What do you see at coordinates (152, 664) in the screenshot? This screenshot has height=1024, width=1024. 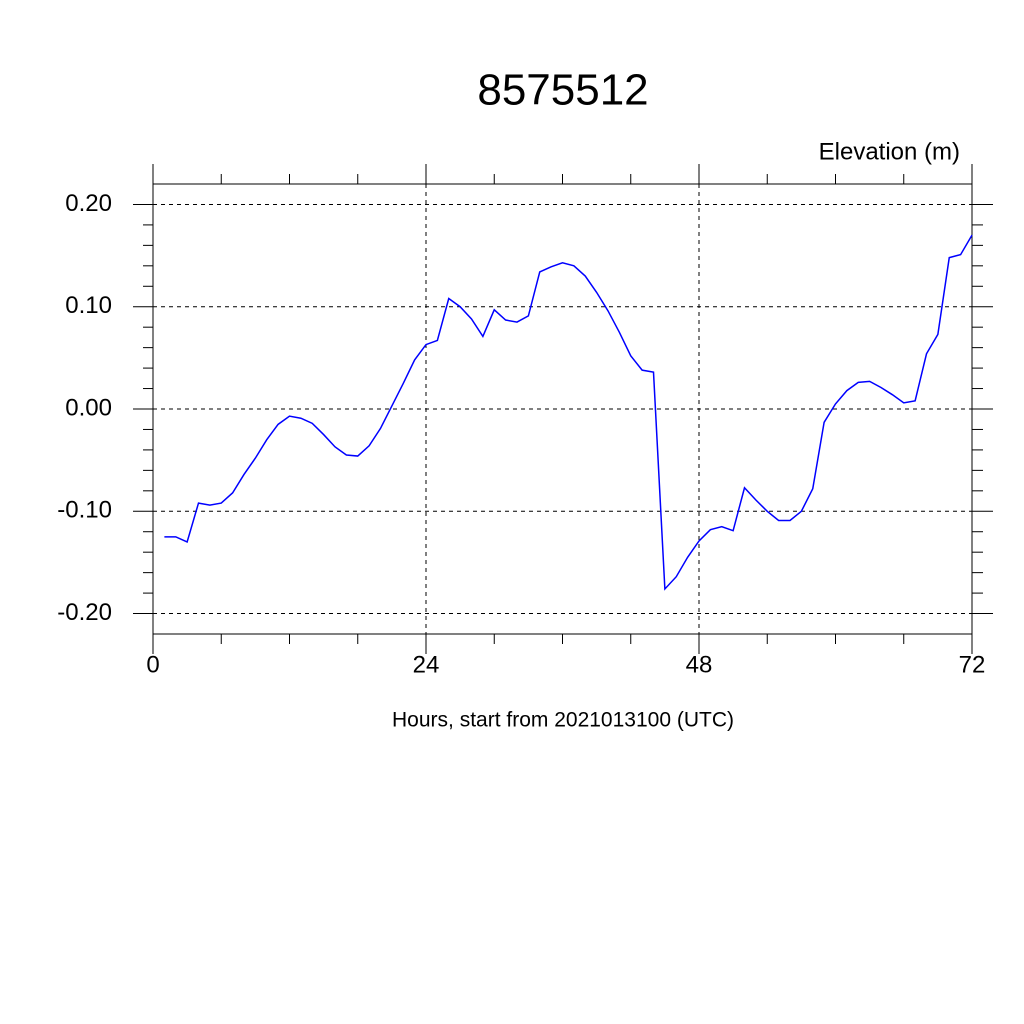 I see `x-tick-label: 0` at bounding box center [152, 664].